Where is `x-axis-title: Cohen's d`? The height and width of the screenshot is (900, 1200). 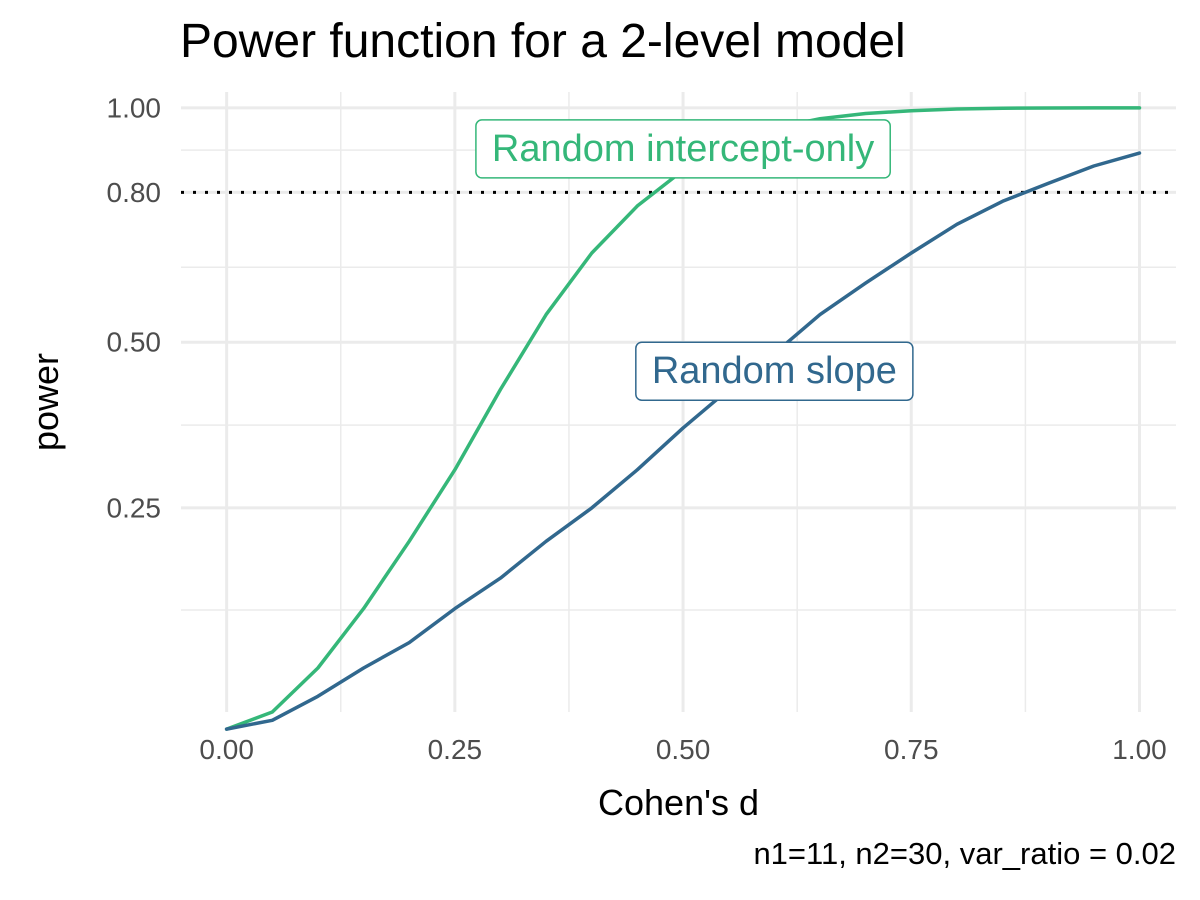
x-axis-title: Cohen's d is located at coordinates (678, 802).